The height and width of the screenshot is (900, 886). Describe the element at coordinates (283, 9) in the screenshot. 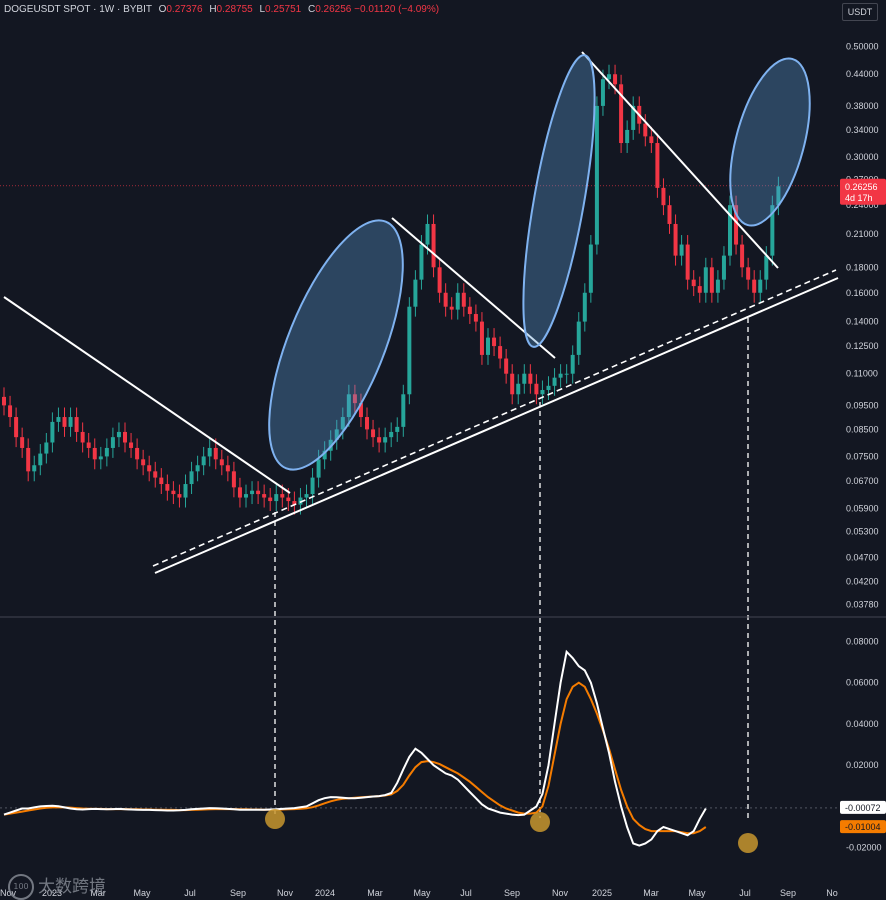

I see `low-value: 0.25751` at that location.